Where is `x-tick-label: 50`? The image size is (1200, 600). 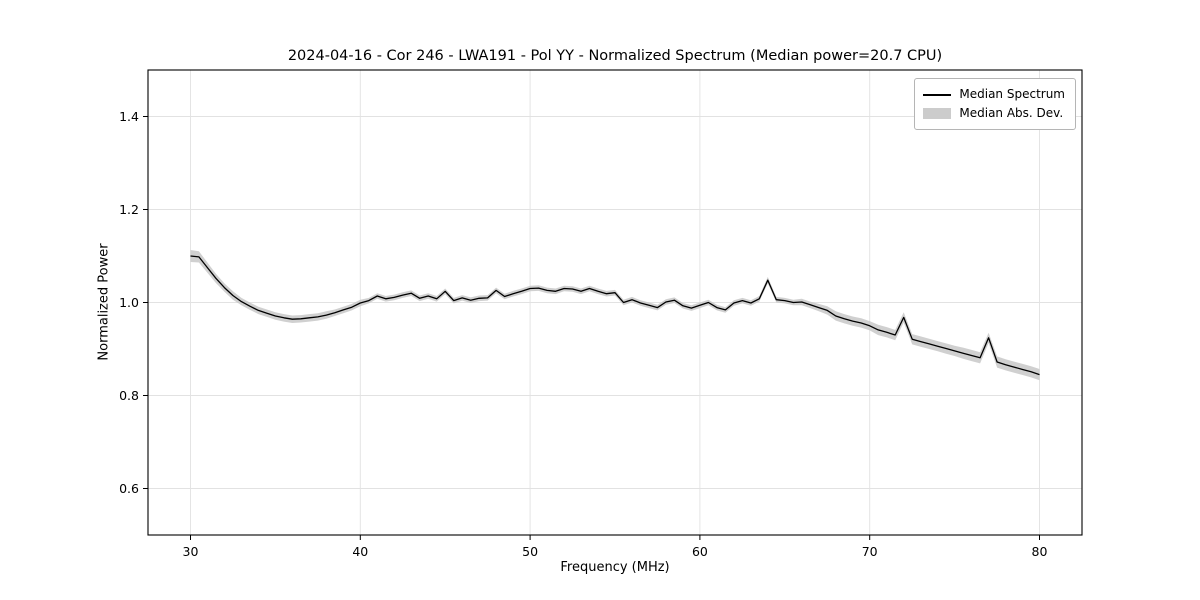
x-tick-label: 50 is located at coordinates (530, 551).